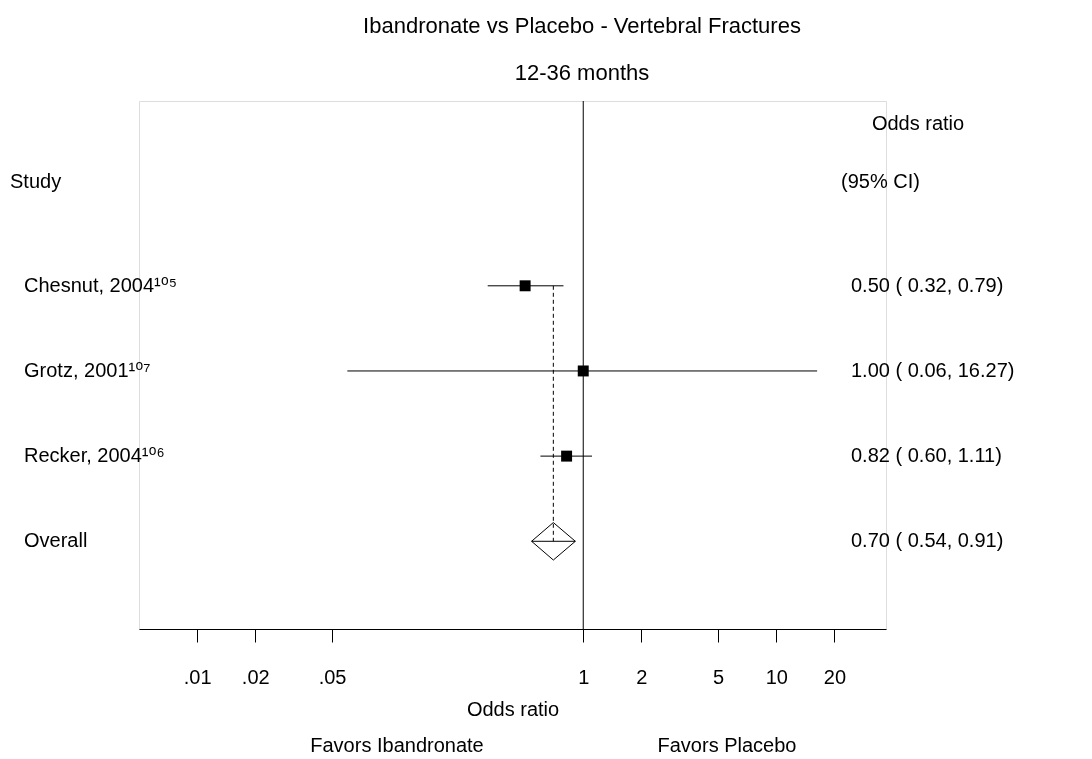 This screenshot has width=1092, height=759. What do you see at coordinates (918, 123) in the screenshot?
I see `text: Odds ratio` at bounding box center [918, 123].